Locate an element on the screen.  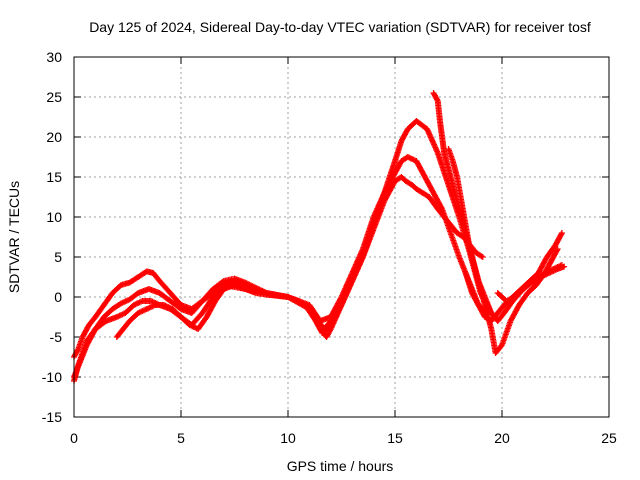
x-tick-label: 20 is located at coordinates (502, 438).